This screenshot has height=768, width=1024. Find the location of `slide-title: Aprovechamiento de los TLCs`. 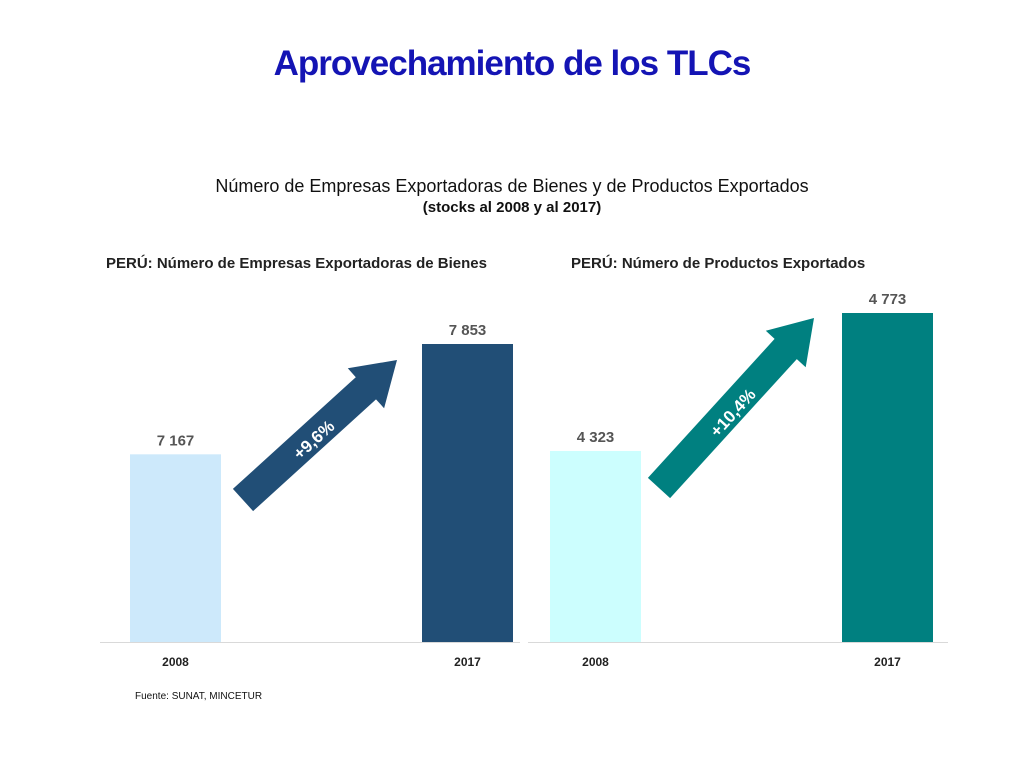

slide-title: Aprovechamiento de los TLCs is located at coordinates (512, 63).